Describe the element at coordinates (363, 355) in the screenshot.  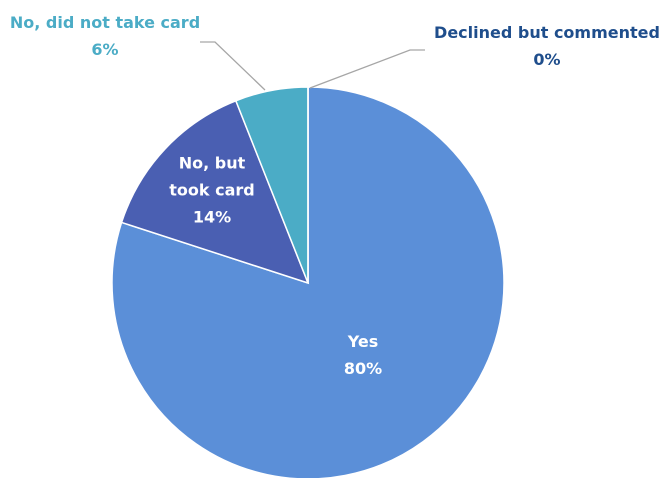
I see `slice-label: Yes 80%` at that location.